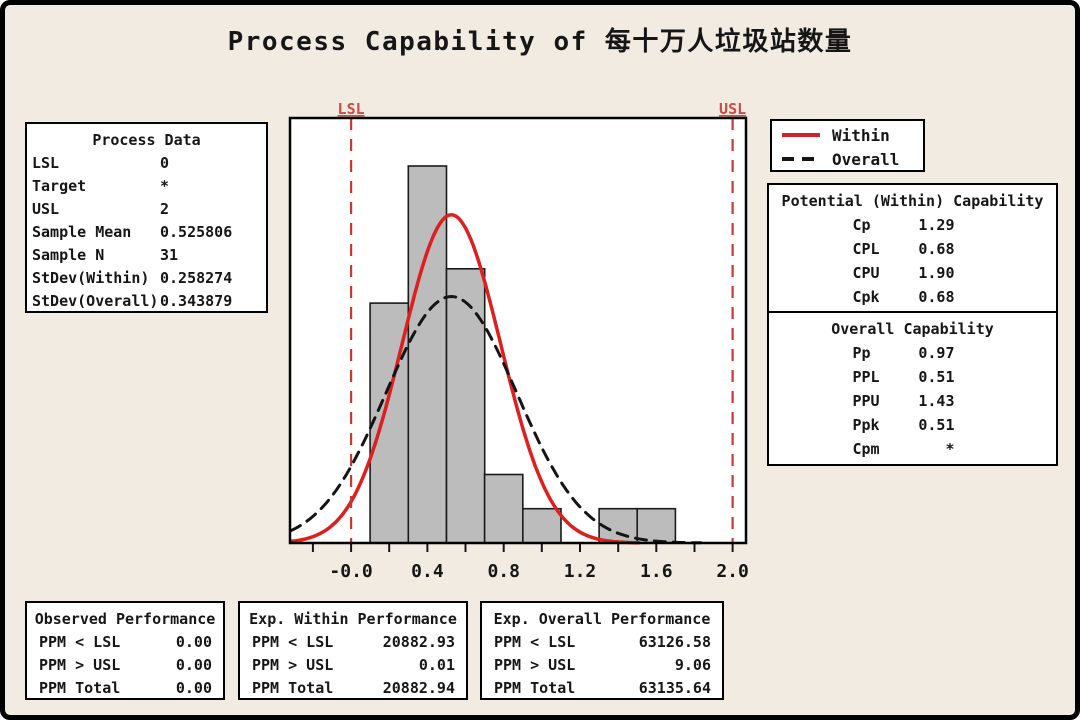 This screenshot has height=720, width=1080. Describe the element at coordinates (602, 642) in the screenshot. I see `performance-row: PPM < LSL 63126.58` at that location.